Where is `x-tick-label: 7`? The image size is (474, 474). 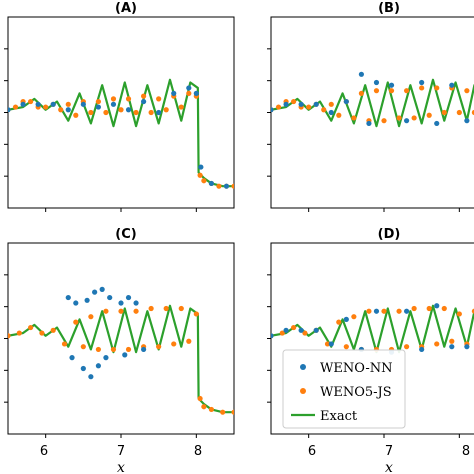
x-tick-label: 7 is located at coordinates (121, 451).